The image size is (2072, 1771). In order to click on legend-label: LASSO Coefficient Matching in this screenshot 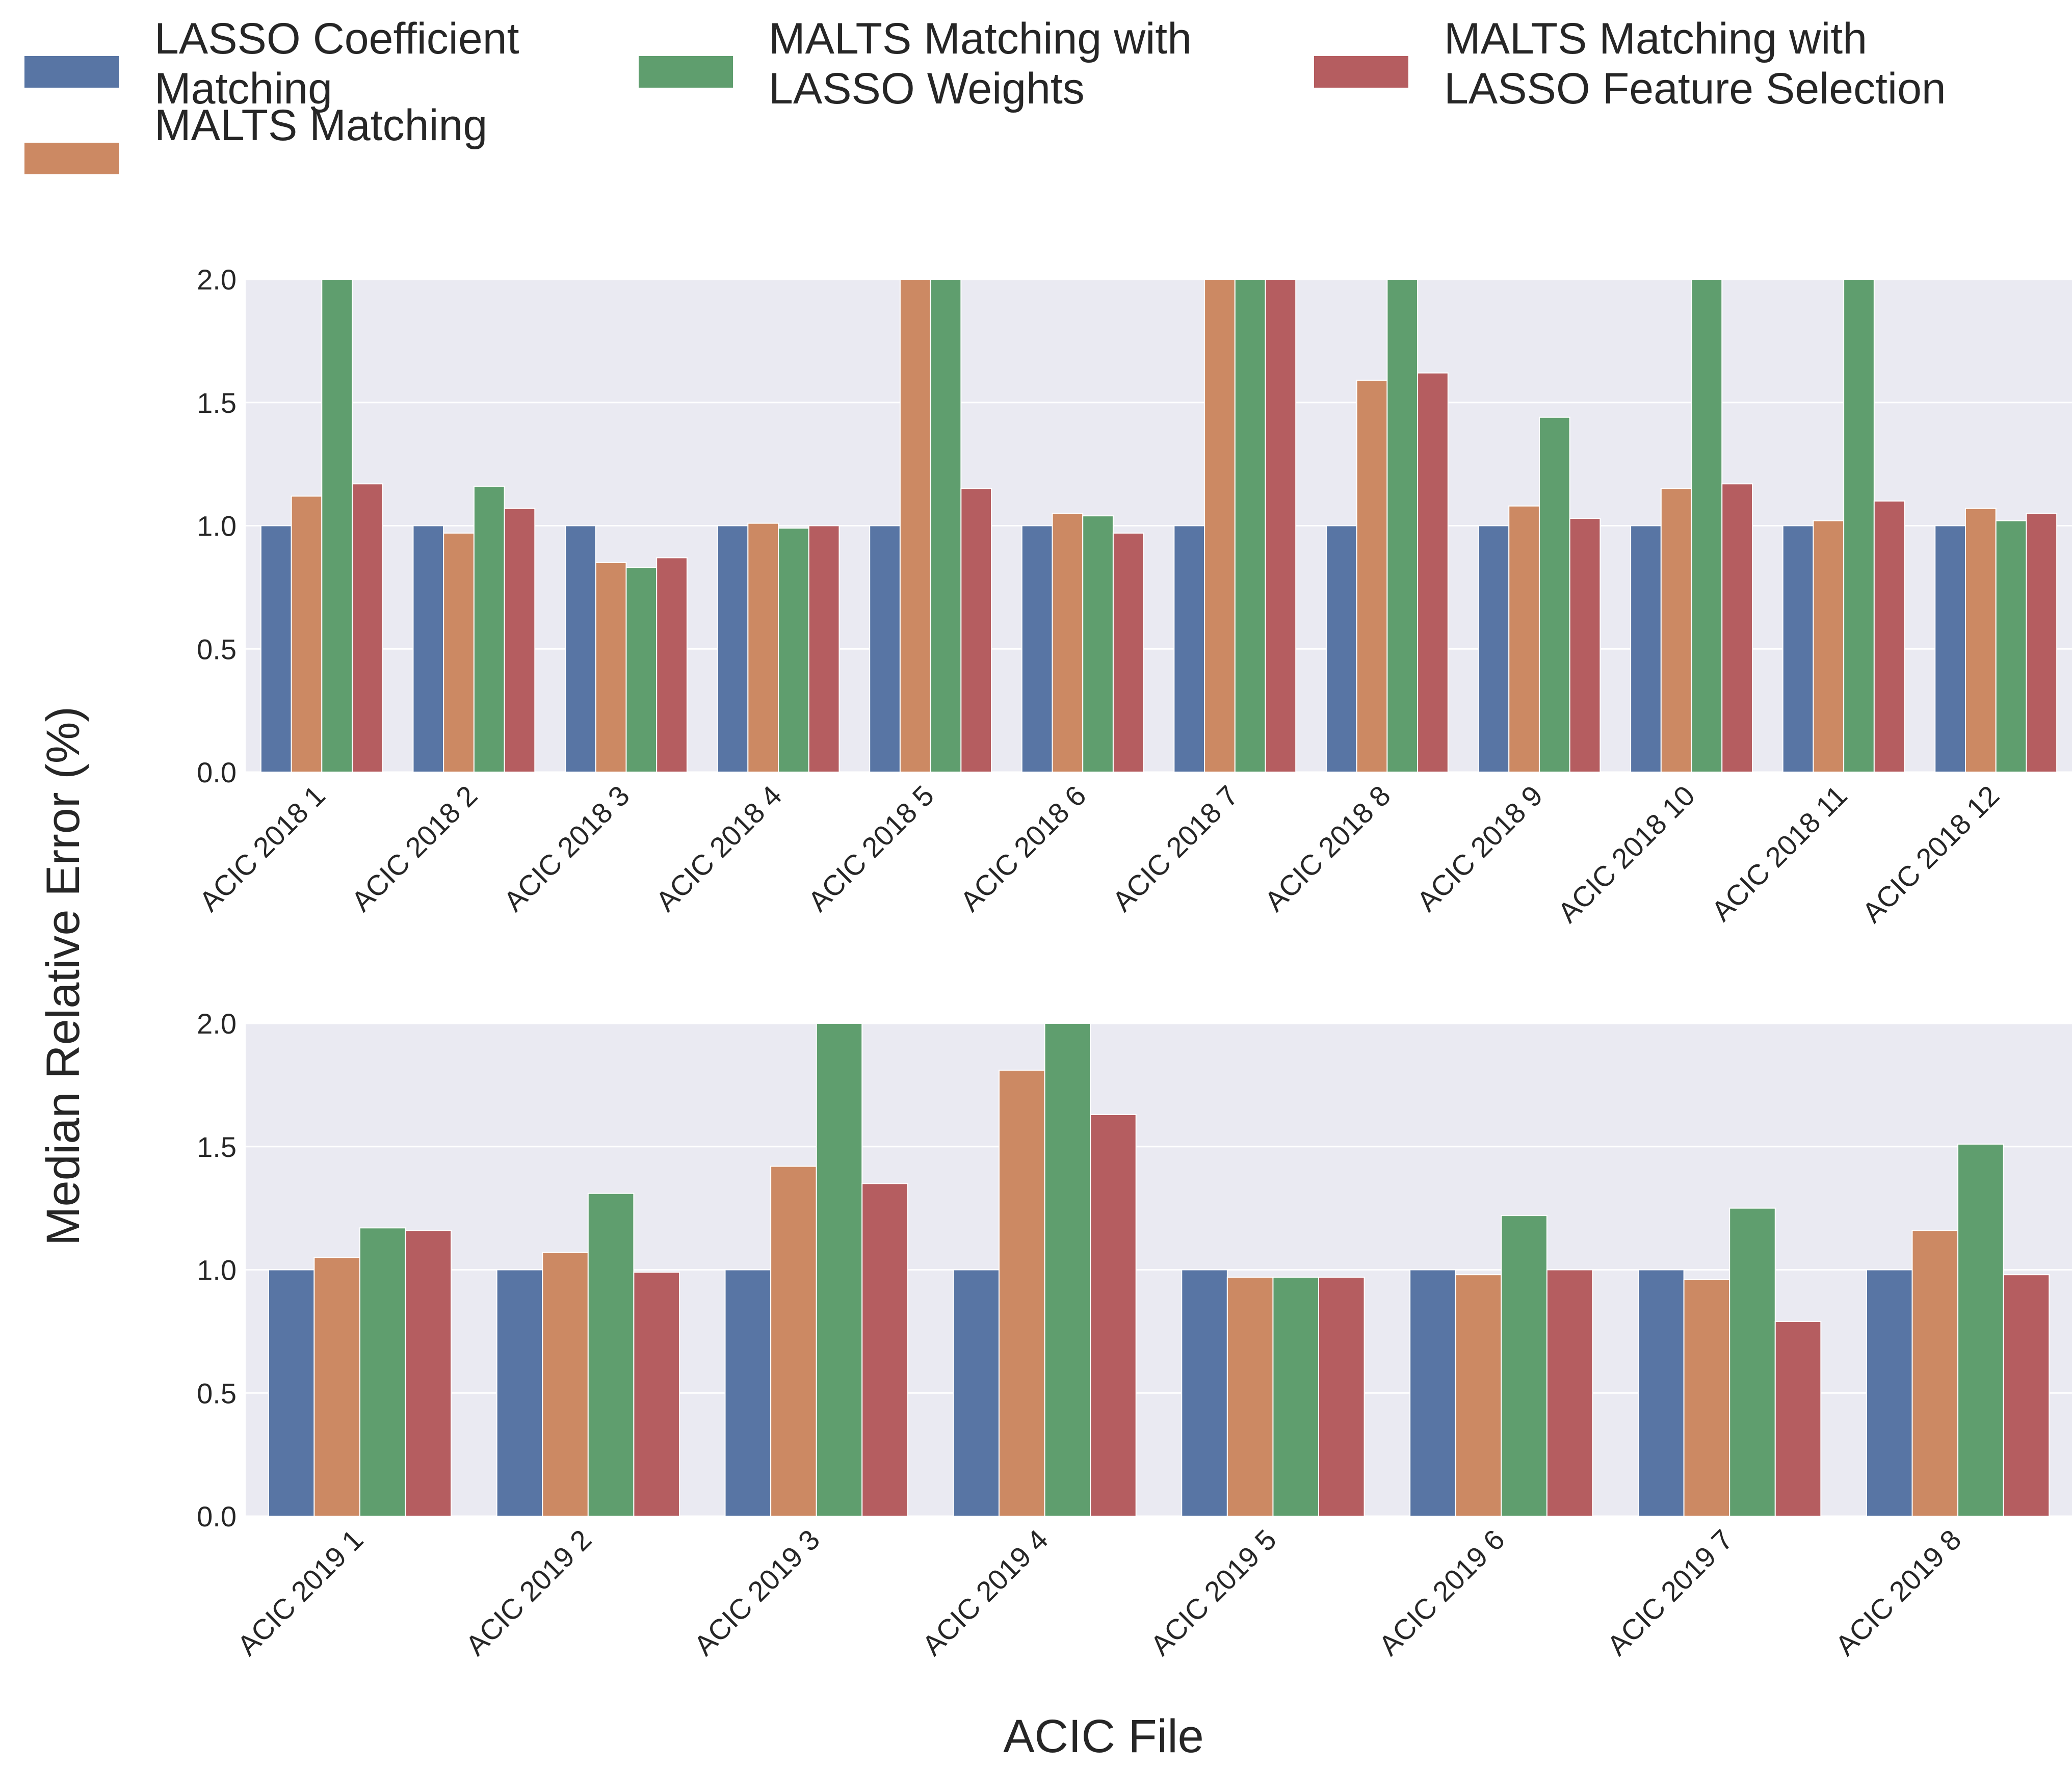, I will do `click(336, 64)`.